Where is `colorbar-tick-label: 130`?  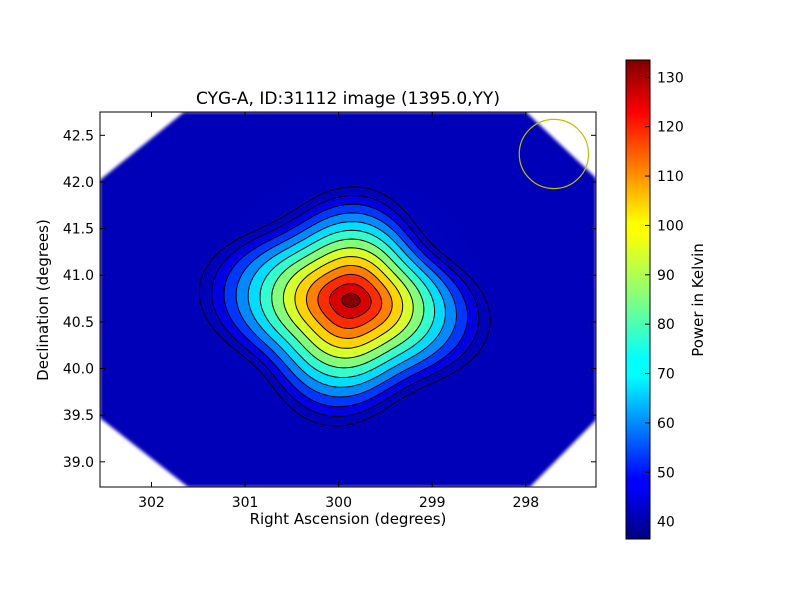 colorbar-tick-label: 130 is located at coordinates (670, 78).